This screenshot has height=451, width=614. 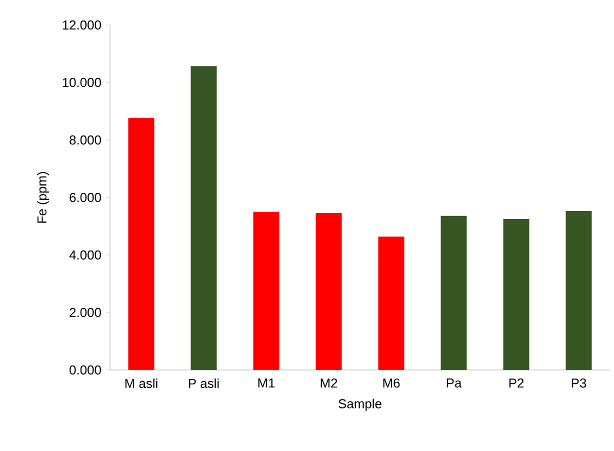 I want to click on x-tick-label: M2, so click(x=329, y=383).